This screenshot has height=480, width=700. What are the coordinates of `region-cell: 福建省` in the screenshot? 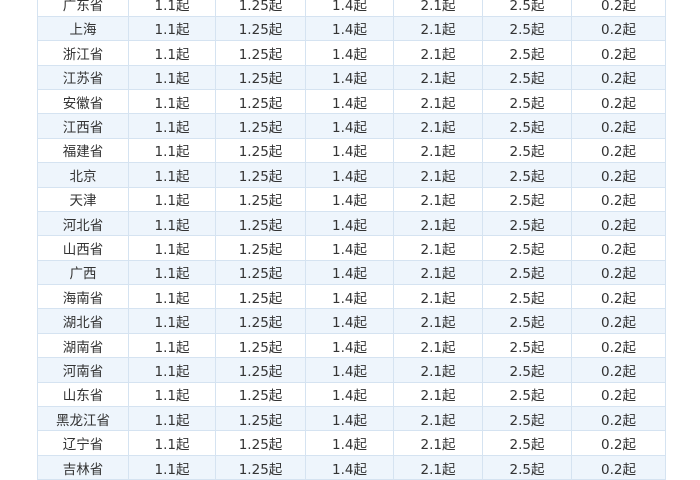 It's located at (83, 150).